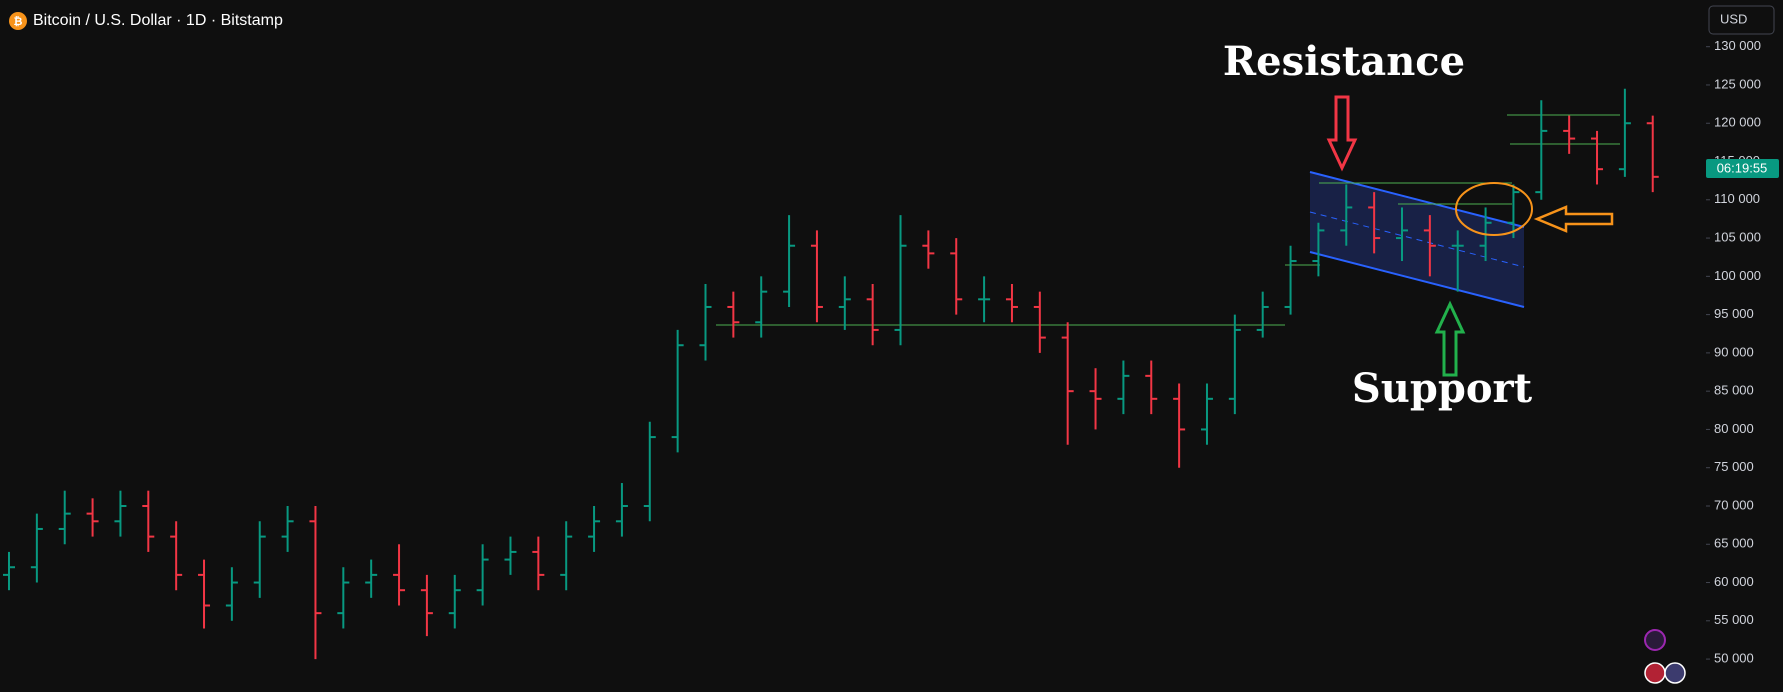 The height and width of the screenshot is (692, 1783). I want to click on currency-button, so click(1741, 20).